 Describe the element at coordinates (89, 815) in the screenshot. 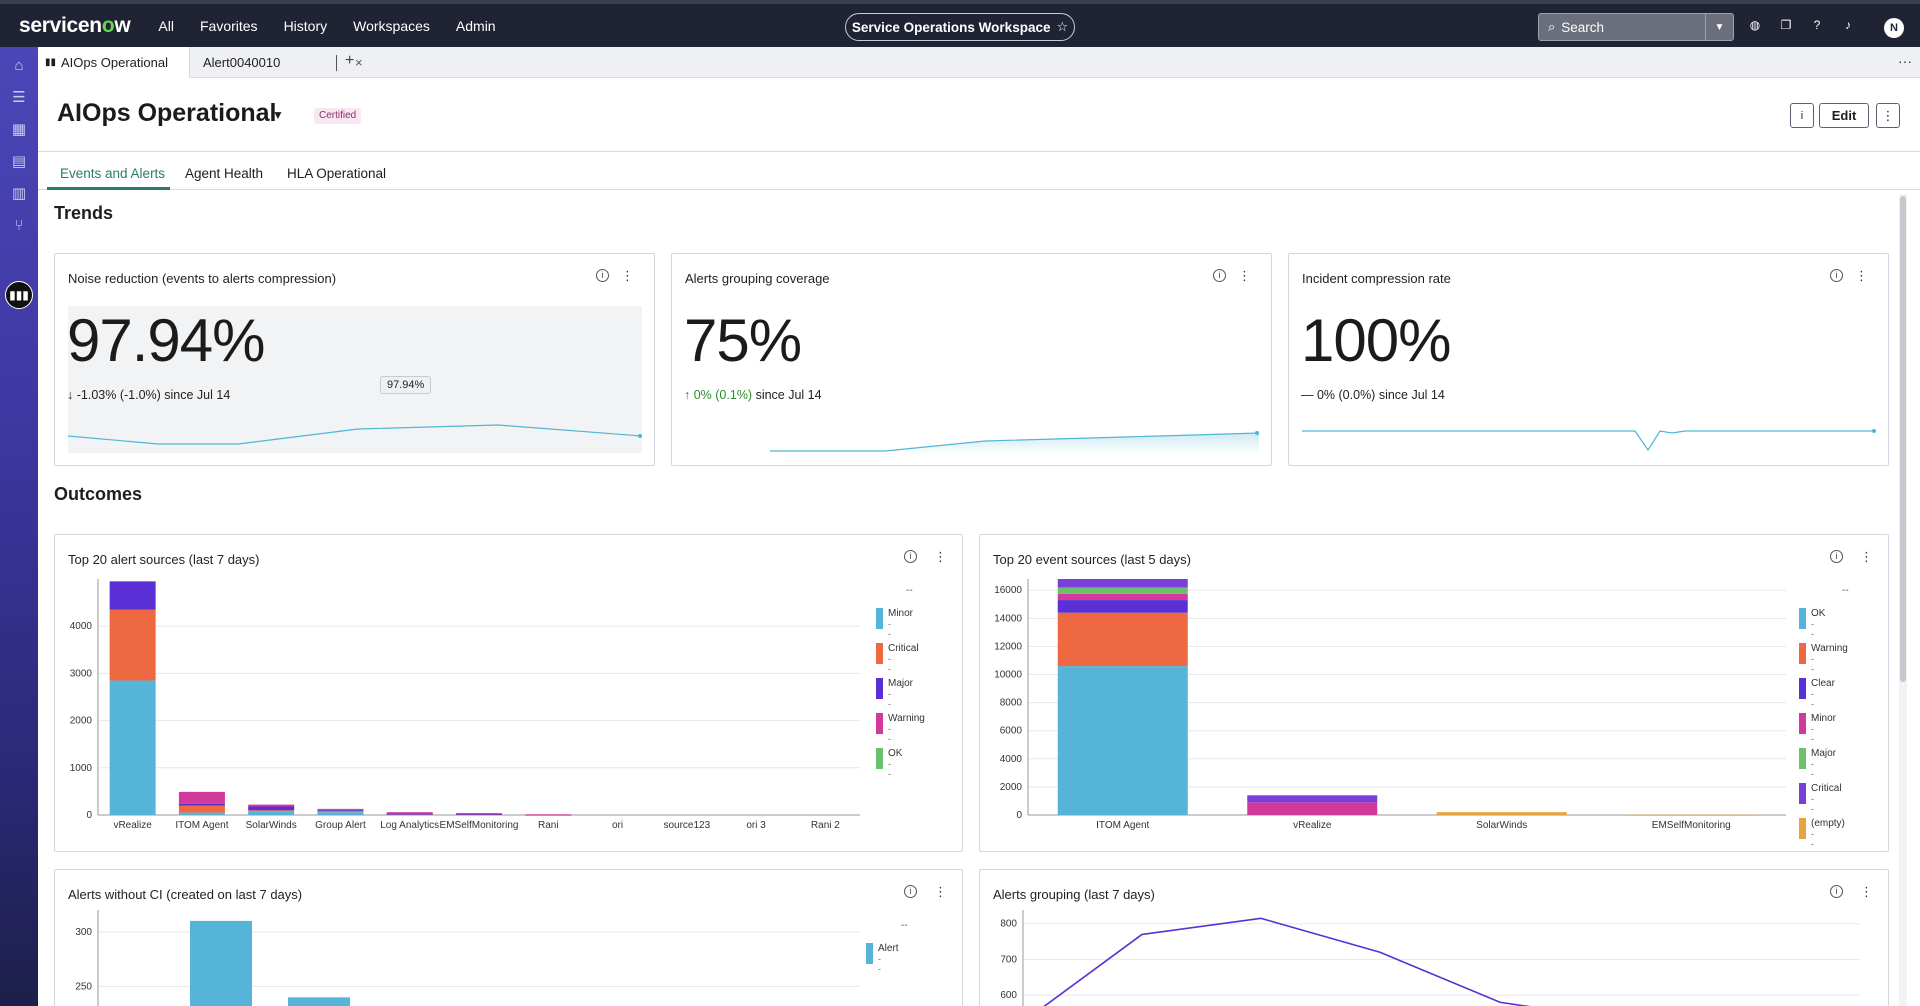

I see `y-tick-label: 0` at that location.